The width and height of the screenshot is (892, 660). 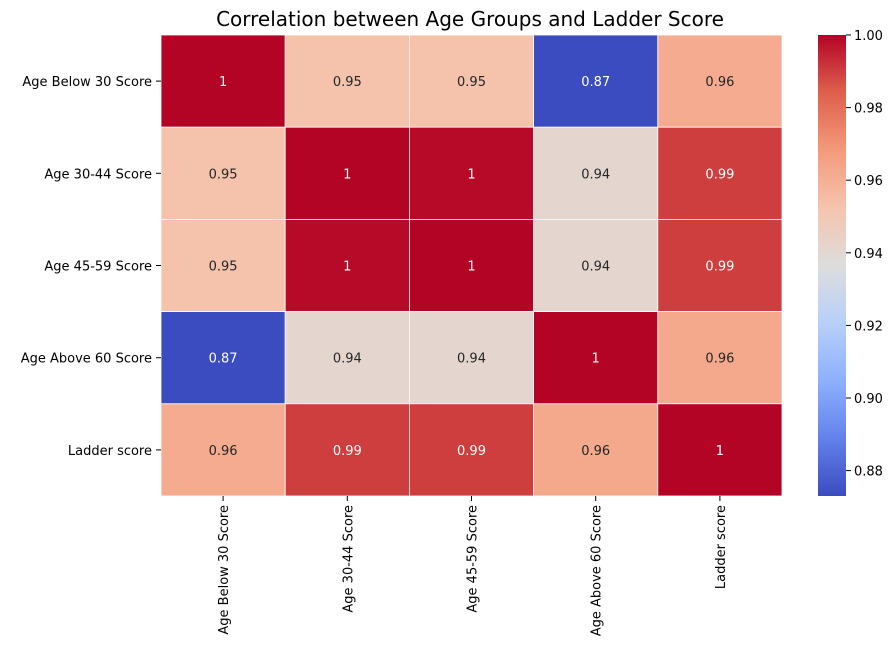 What do you see at coordinates (98, 267) in the screenshot?
I see `row-label-2: Age 45-59 Score` at bounding box center [98, 267].